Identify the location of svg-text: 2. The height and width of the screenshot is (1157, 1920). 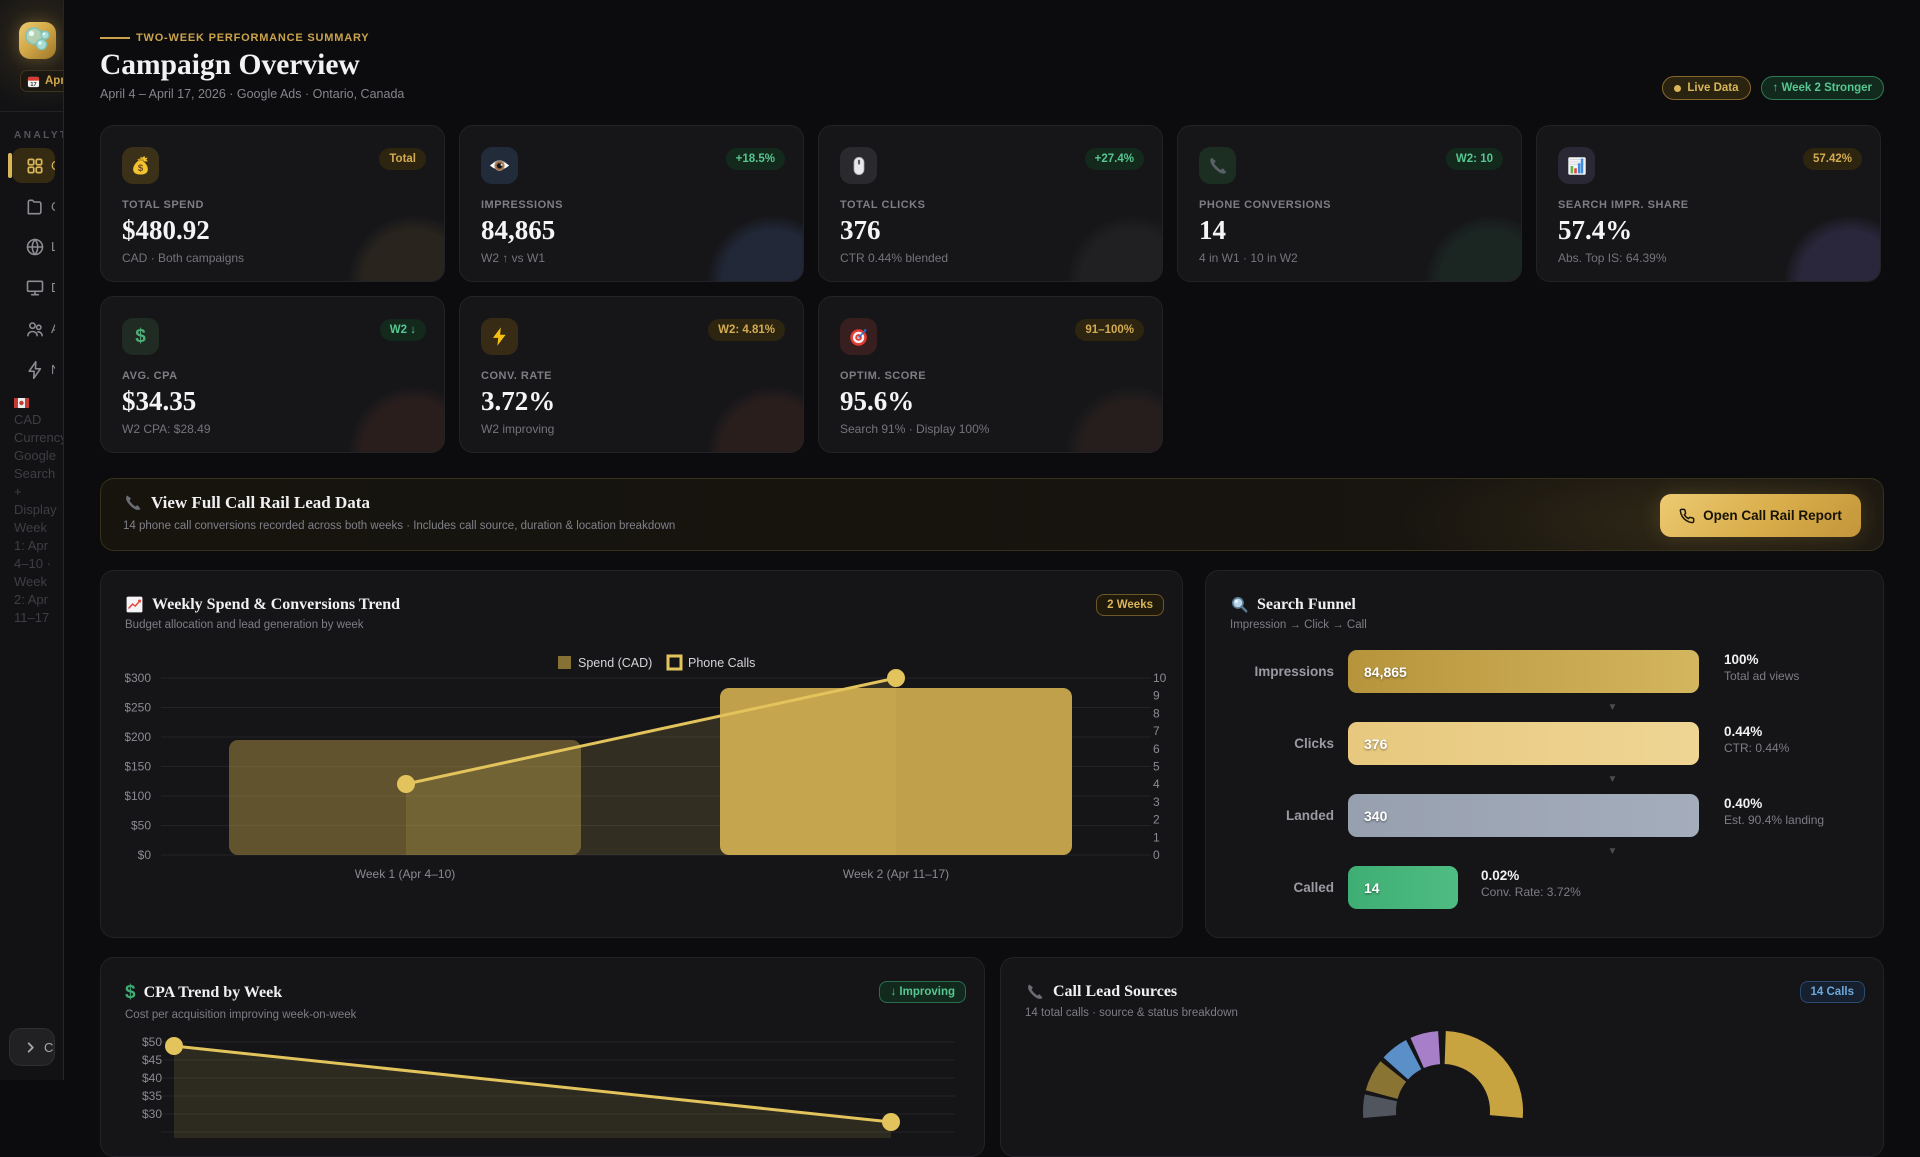
(1156, 820).